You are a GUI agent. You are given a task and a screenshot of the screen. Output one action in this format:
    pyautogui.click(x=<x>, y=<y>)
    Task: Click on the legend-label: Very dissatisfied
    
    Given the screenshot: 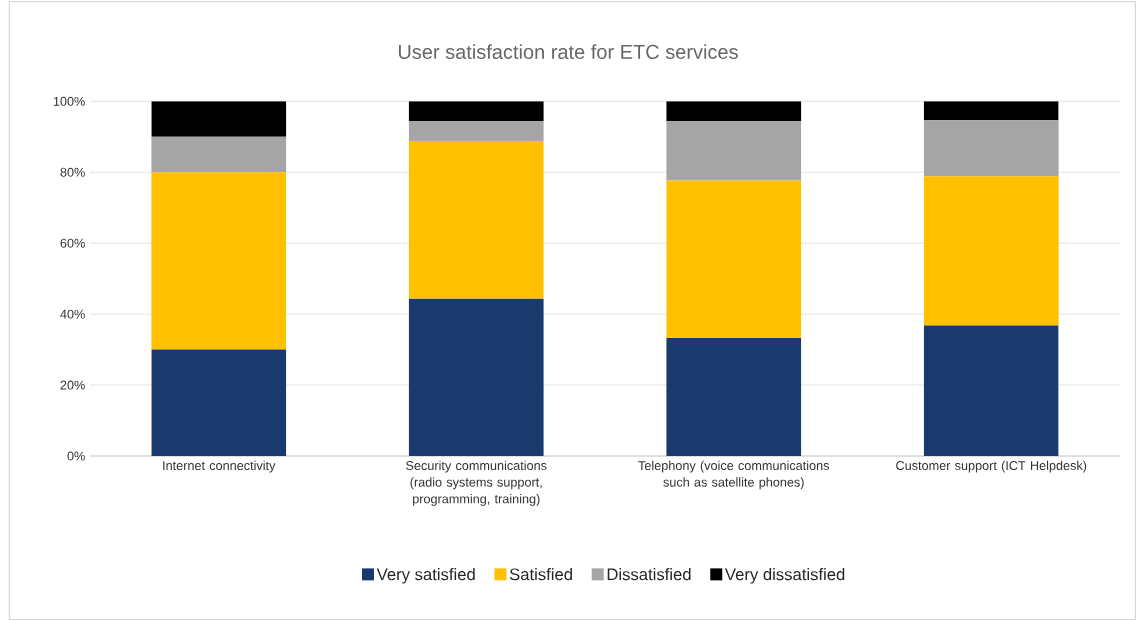 What is the action you would take?
    pyautogui.click(x=785, y=575)
    